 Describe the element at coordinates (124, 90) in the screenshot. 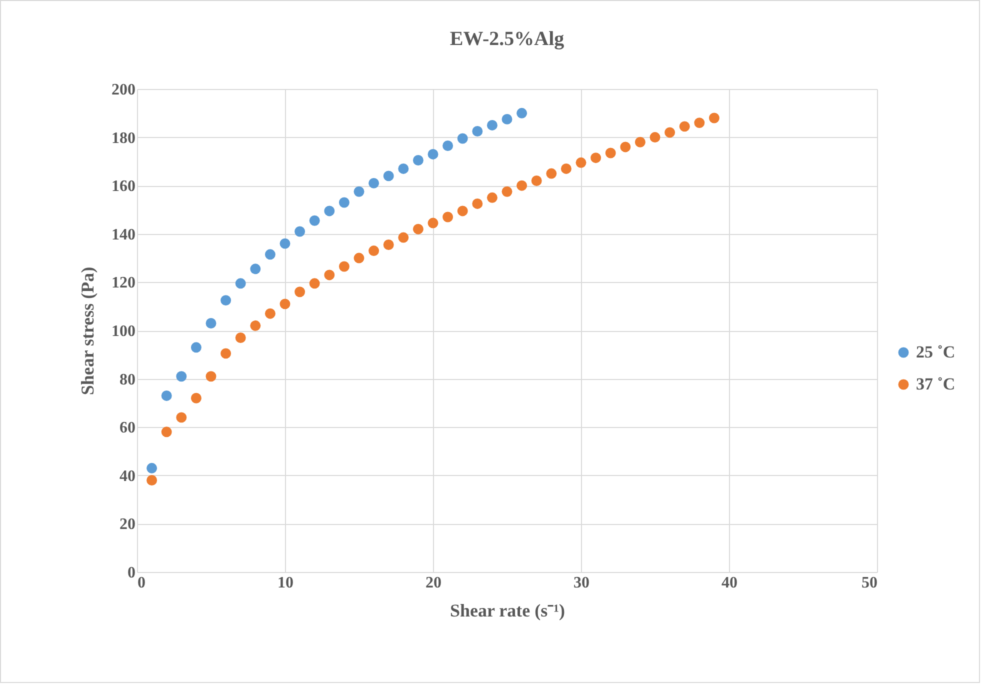

I see `y-tick-label: 200` at that location.